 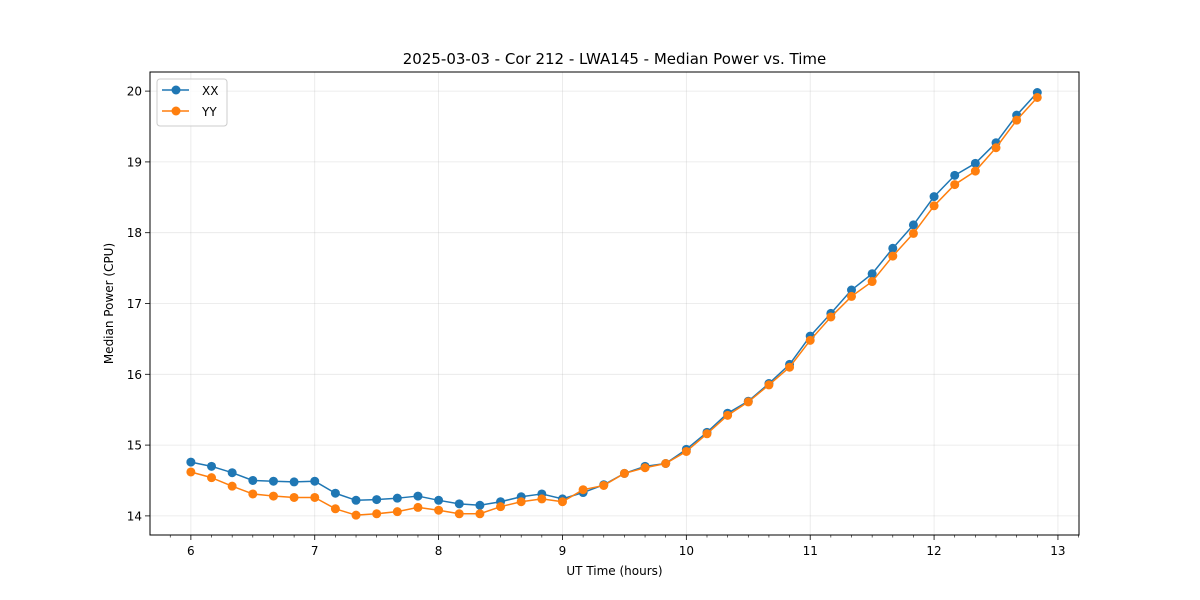 What do you see at coordinates (210, 91) in the screenshot?
I see `legend-label-xx: XX` at bounding box center [210, 91].